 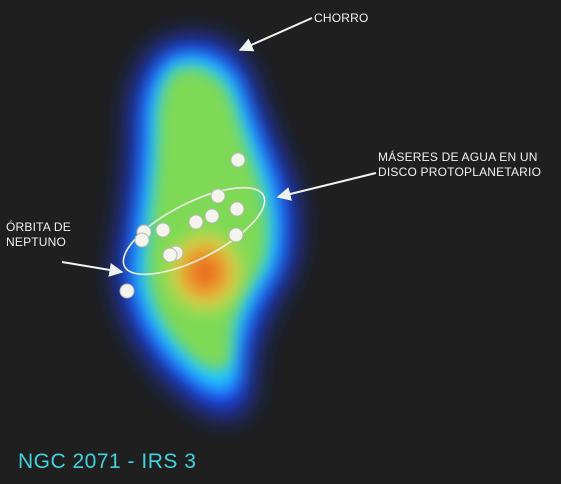 What do you see at coordinates (205, 272) in the screenshot?
I see `core-region` at bounding box center [205, 272].